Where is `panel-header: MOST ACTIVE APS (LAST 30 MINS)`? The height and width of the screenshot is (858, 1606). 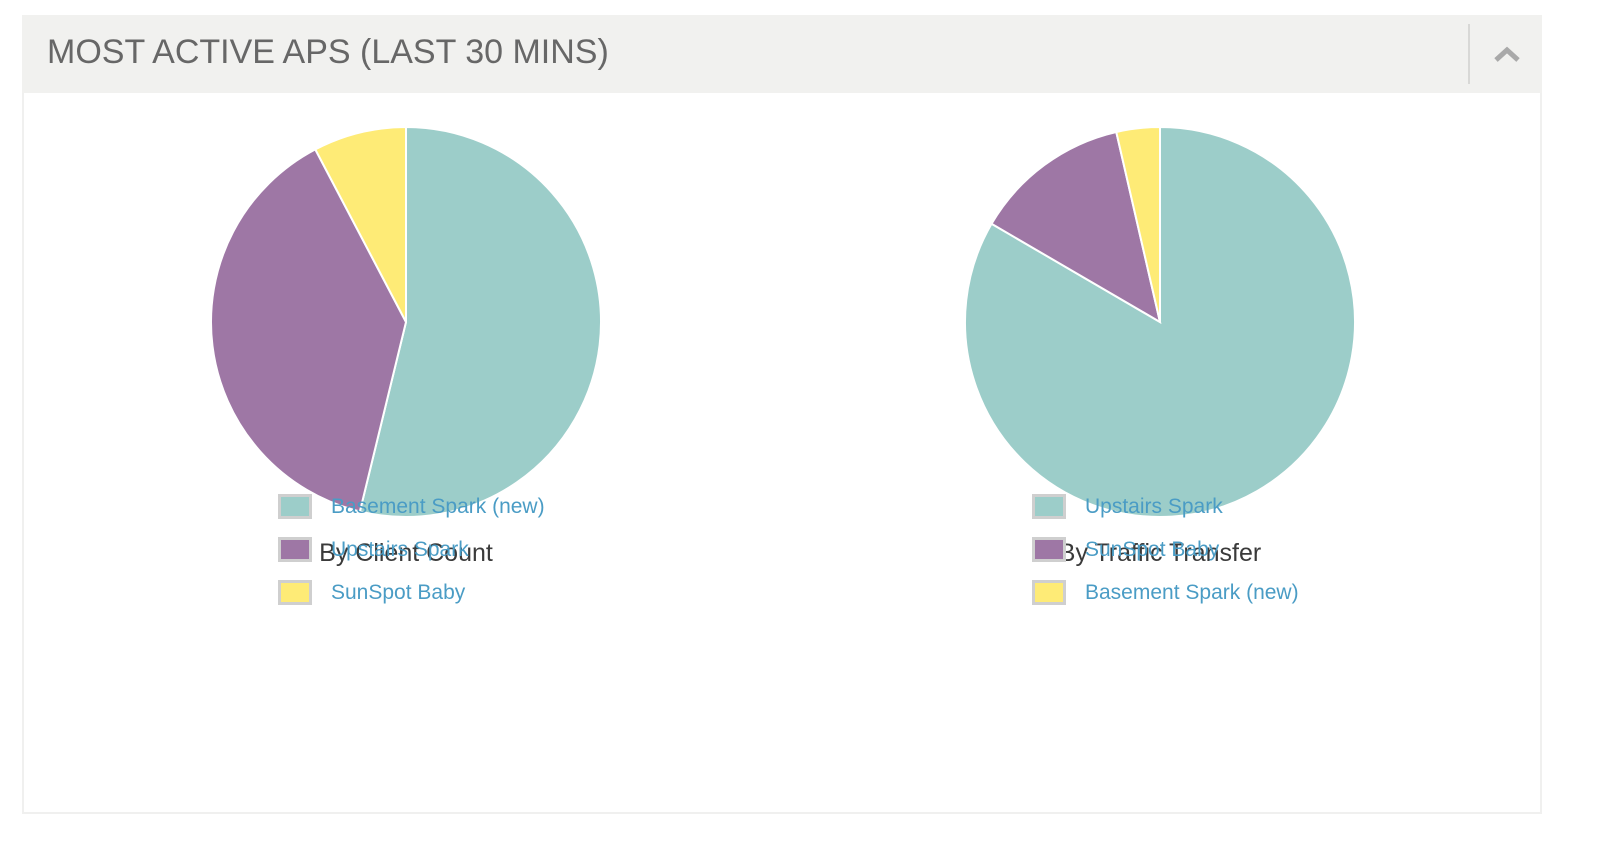 panel-header: MOST ACTIVE APS (LAST 30 MINS) is located at coordinates (782, 54).